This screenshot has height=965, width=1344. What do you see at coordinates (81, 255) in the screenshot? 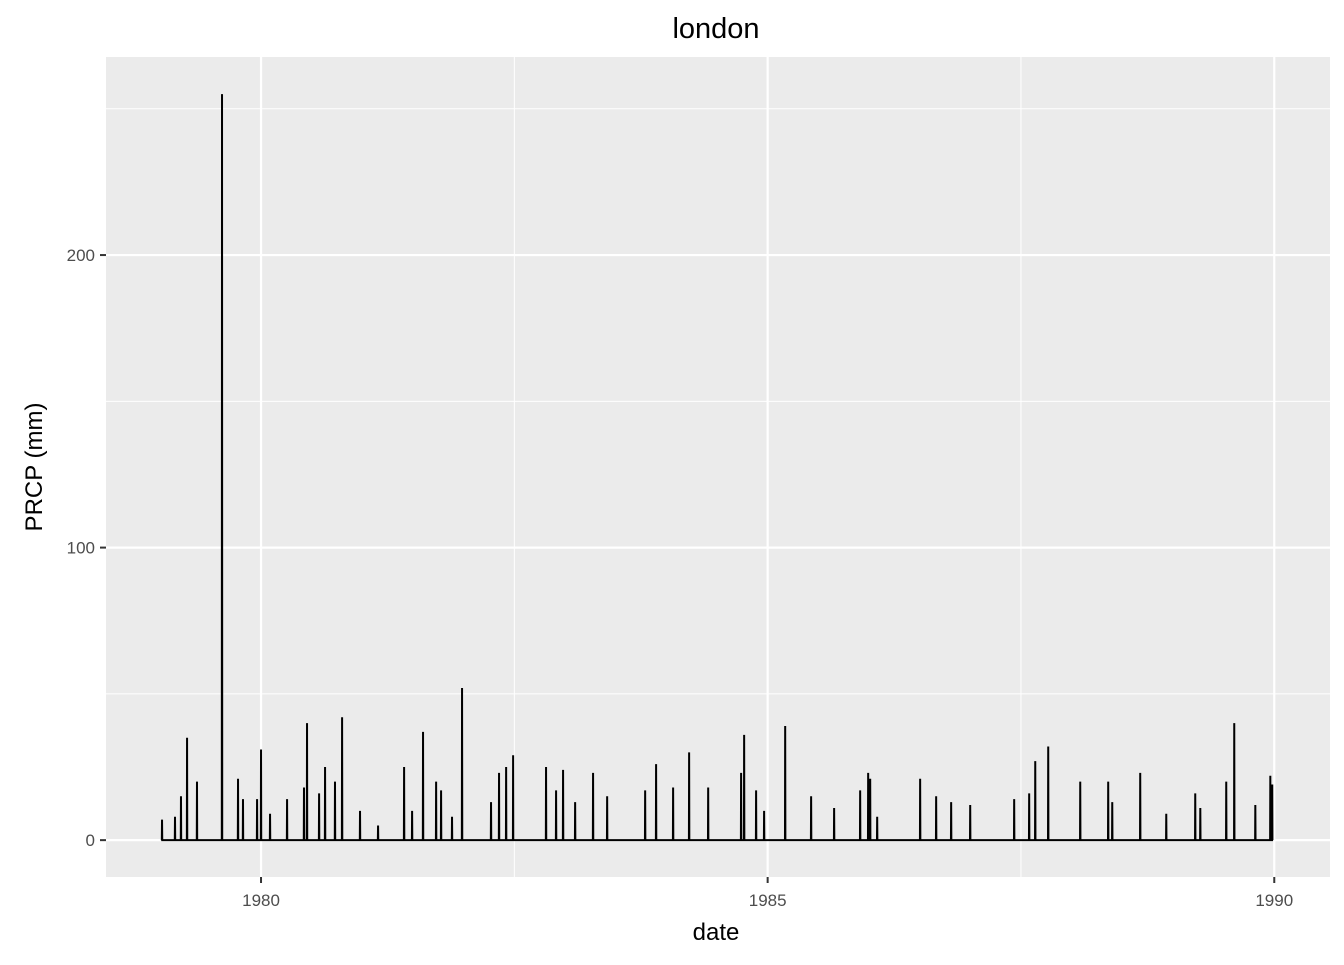
I see `y-tick-label: 200` at bounding box center [81, 255].